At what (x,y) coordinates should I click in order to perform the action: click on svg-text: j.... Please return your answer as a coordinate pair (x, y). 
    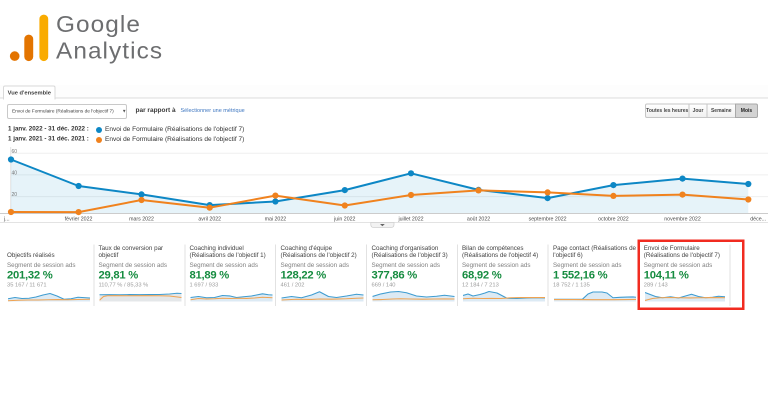
    Looking at the image, I should click on (6, 220).